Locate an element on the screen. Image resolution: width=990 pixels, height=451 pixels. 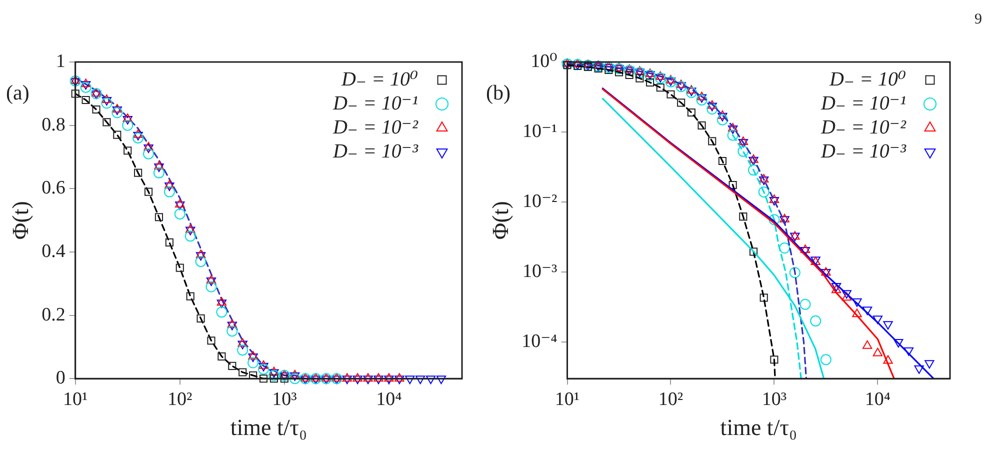
text: (a) is located at coordinates (18, 92).